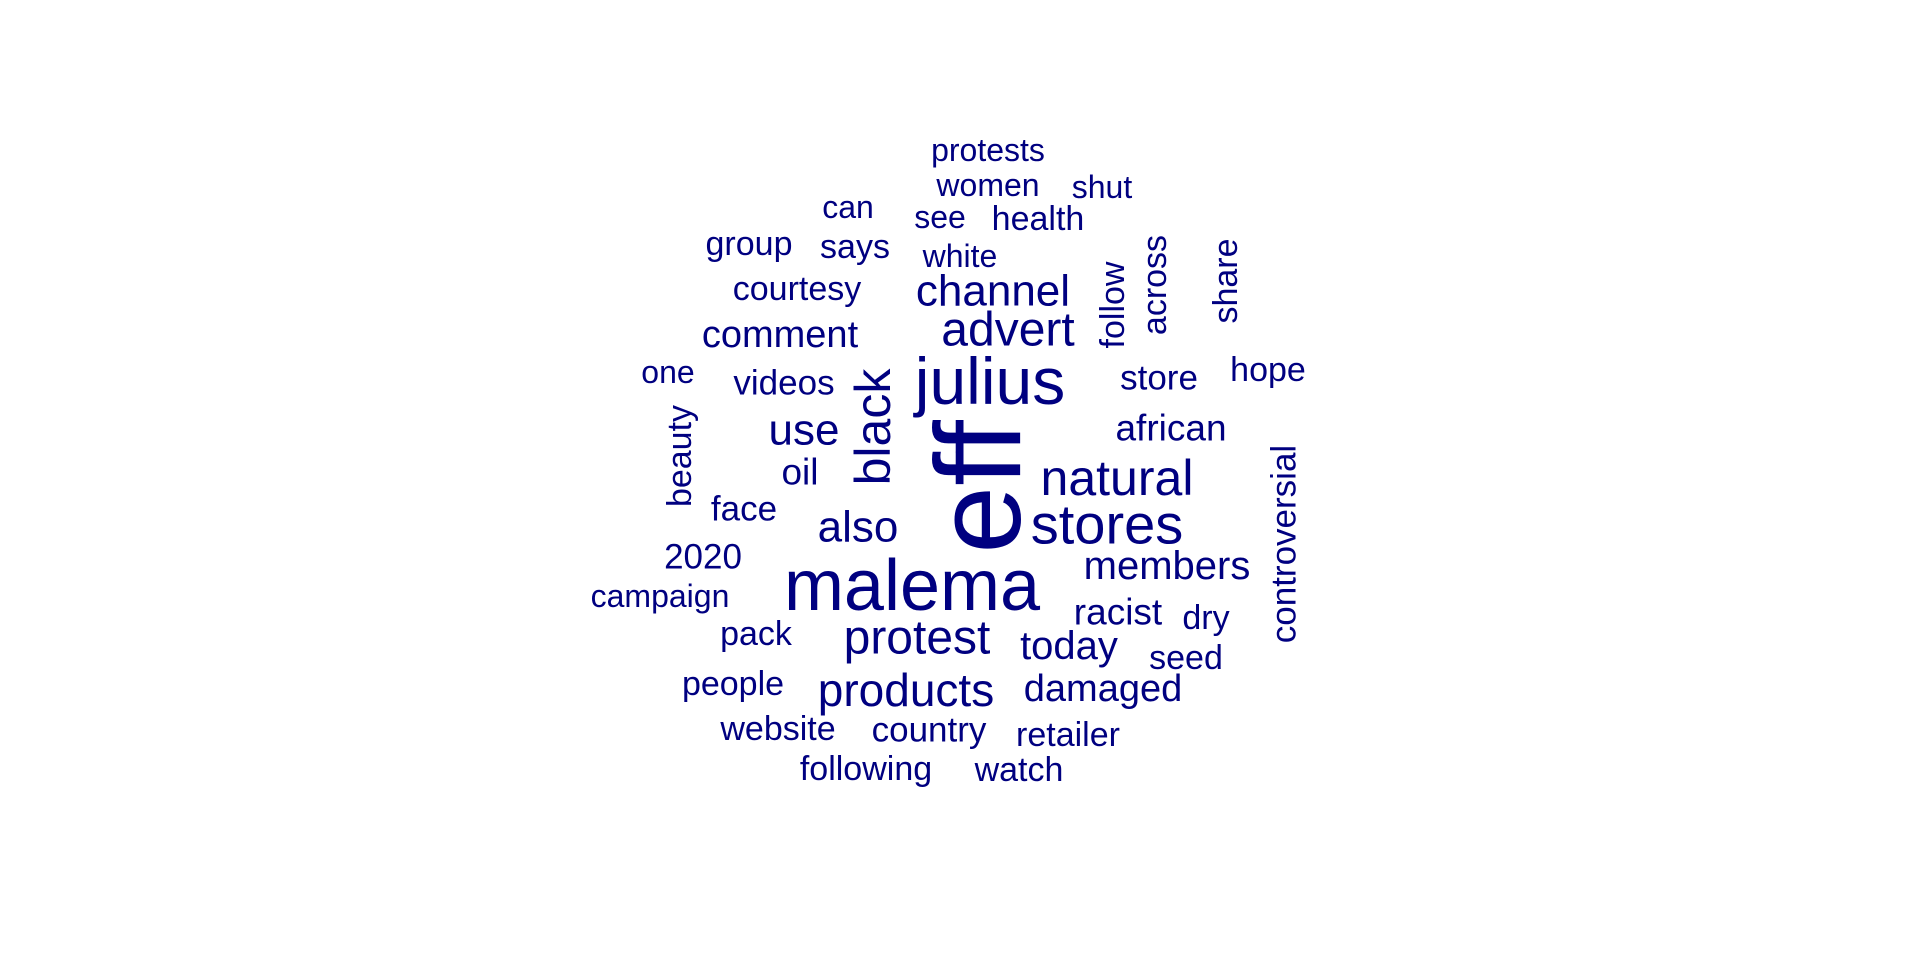  Describe the element at coordinates (783, 383) in the screenshot. I see `word-videos: videos` at that location.